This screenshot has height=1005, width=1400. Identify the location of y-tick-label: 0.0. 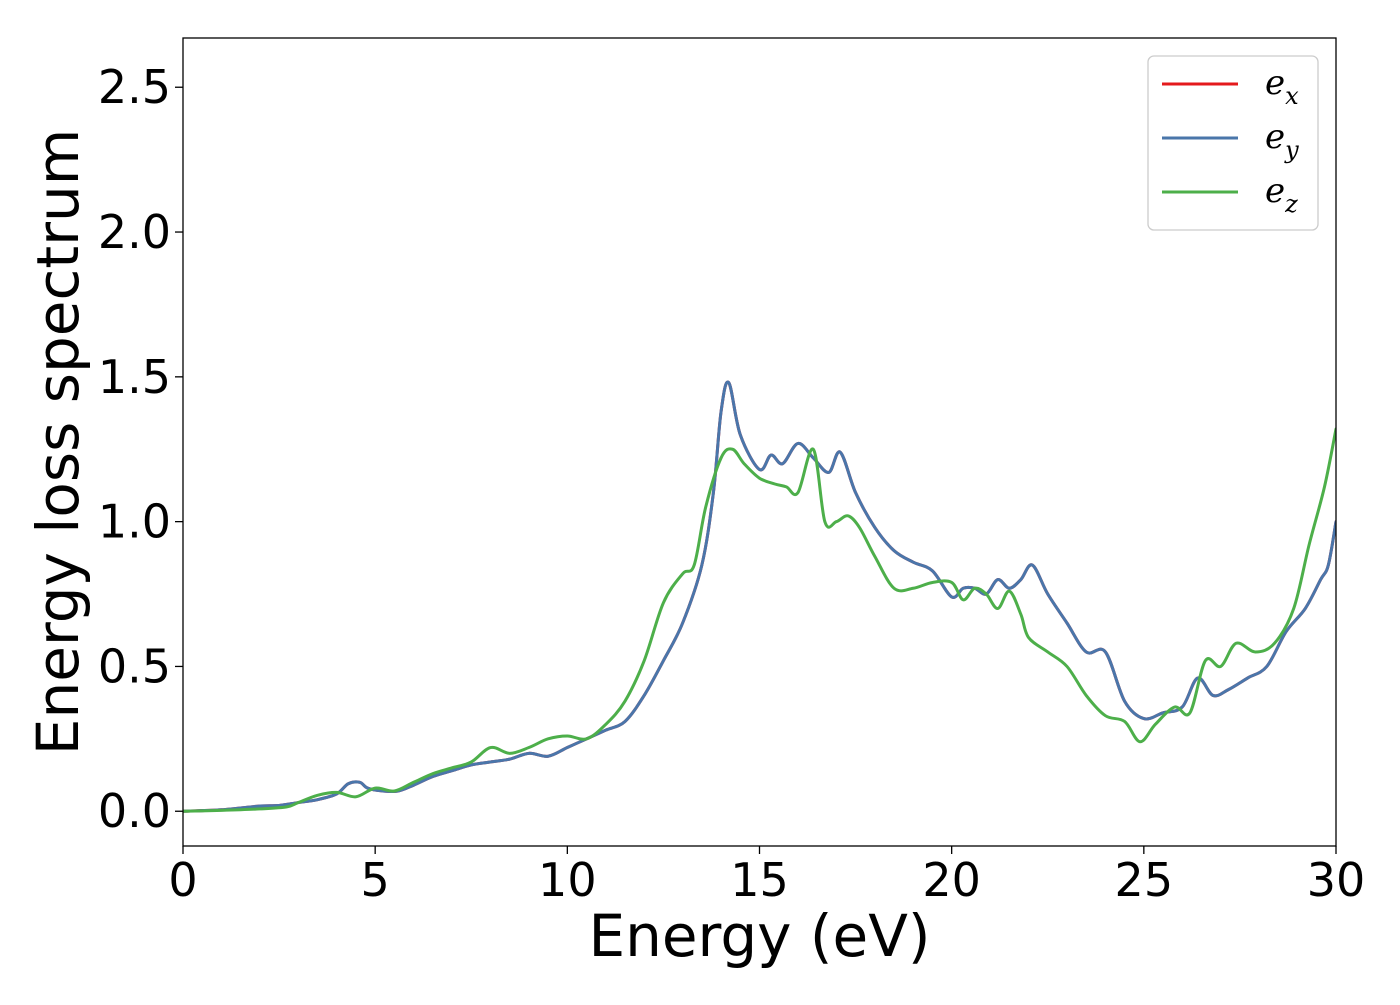
(134, 811).